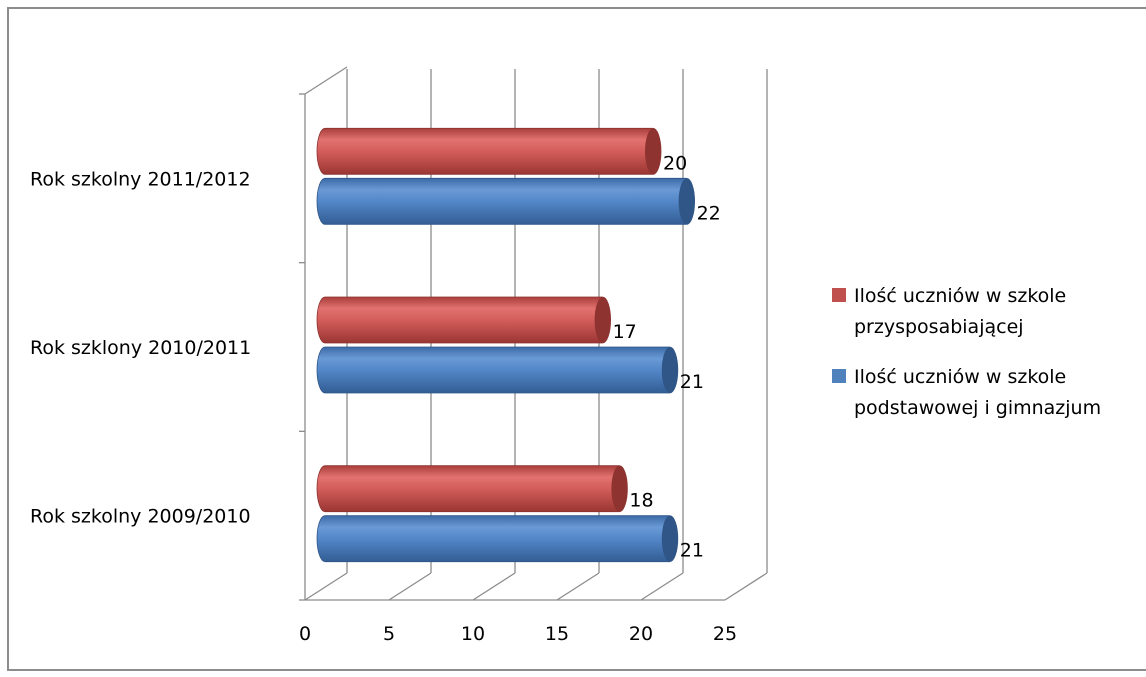 Image resolution: width=1146 pixels, height=677 pixels. Describe the element at coordinates (641, 634) in the screenshot. I see `x-tick-label: 20` at that location.